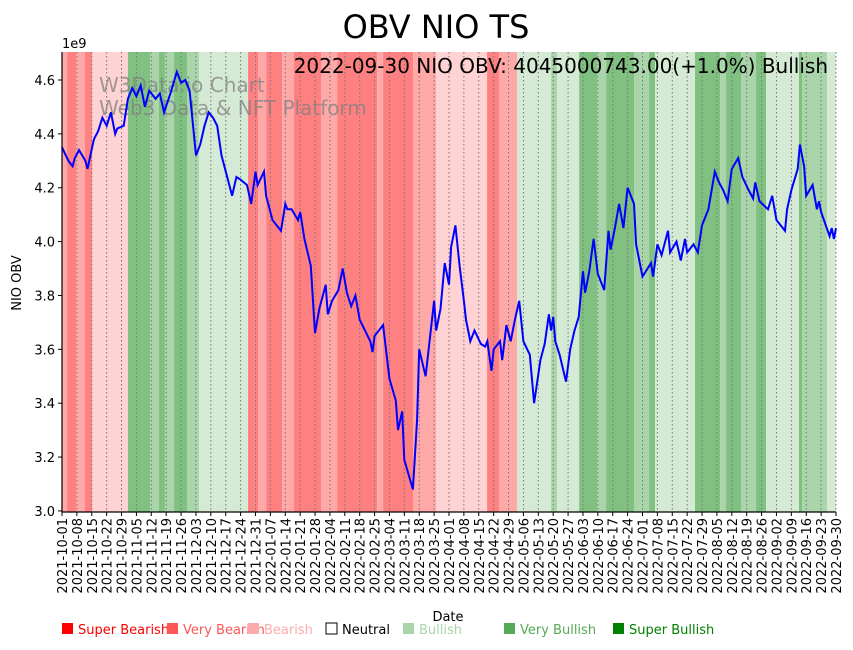  Describe the element at coordinates (405, 556) in the screenshot. I see `x-tick-label: 2022-03-11` at that location.